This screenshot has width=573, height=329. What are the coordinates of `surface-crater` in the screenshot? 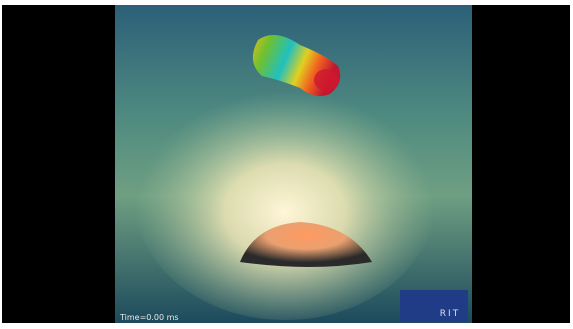 It's located at (306, 244).